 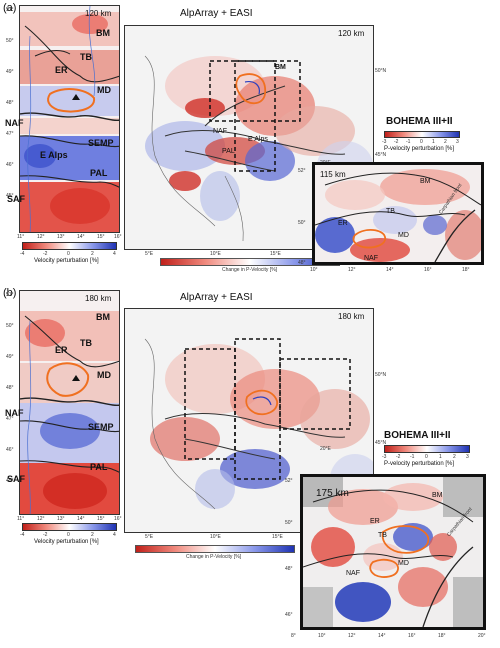 I want to click on panel-b-left-depth: 180 km, so click(x=98, y=298).